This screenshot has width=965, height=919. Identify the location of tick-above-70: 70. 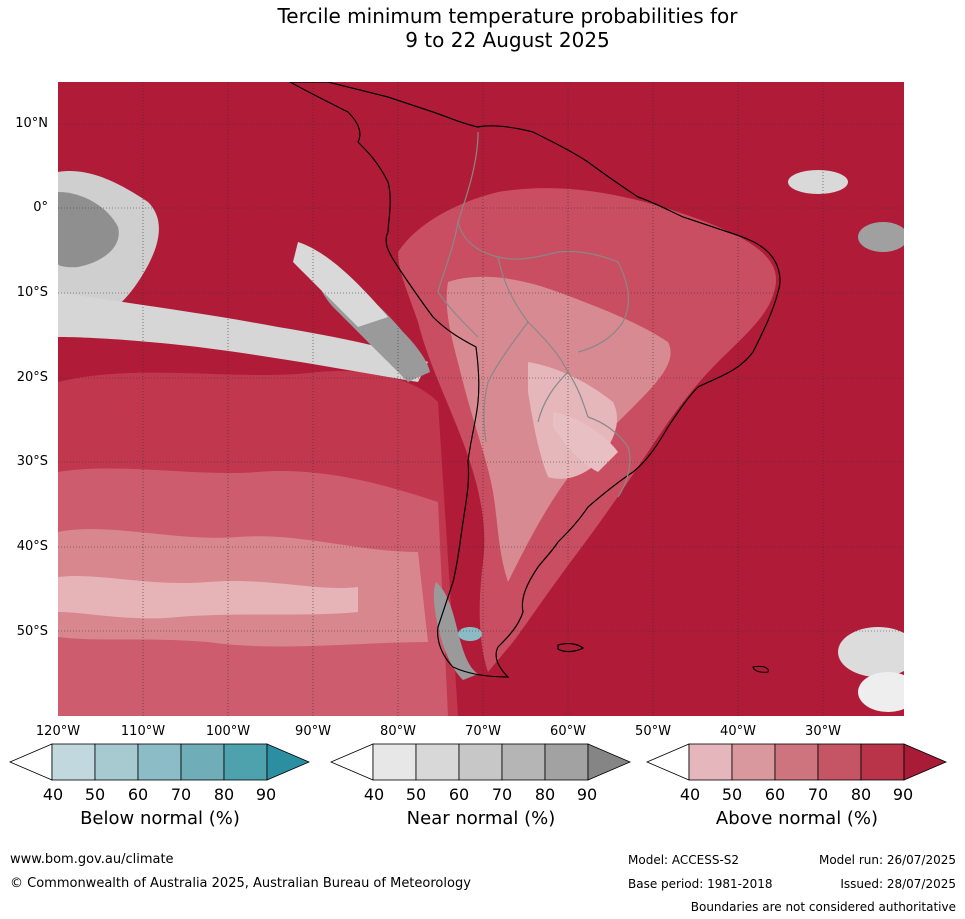
(818, 794).